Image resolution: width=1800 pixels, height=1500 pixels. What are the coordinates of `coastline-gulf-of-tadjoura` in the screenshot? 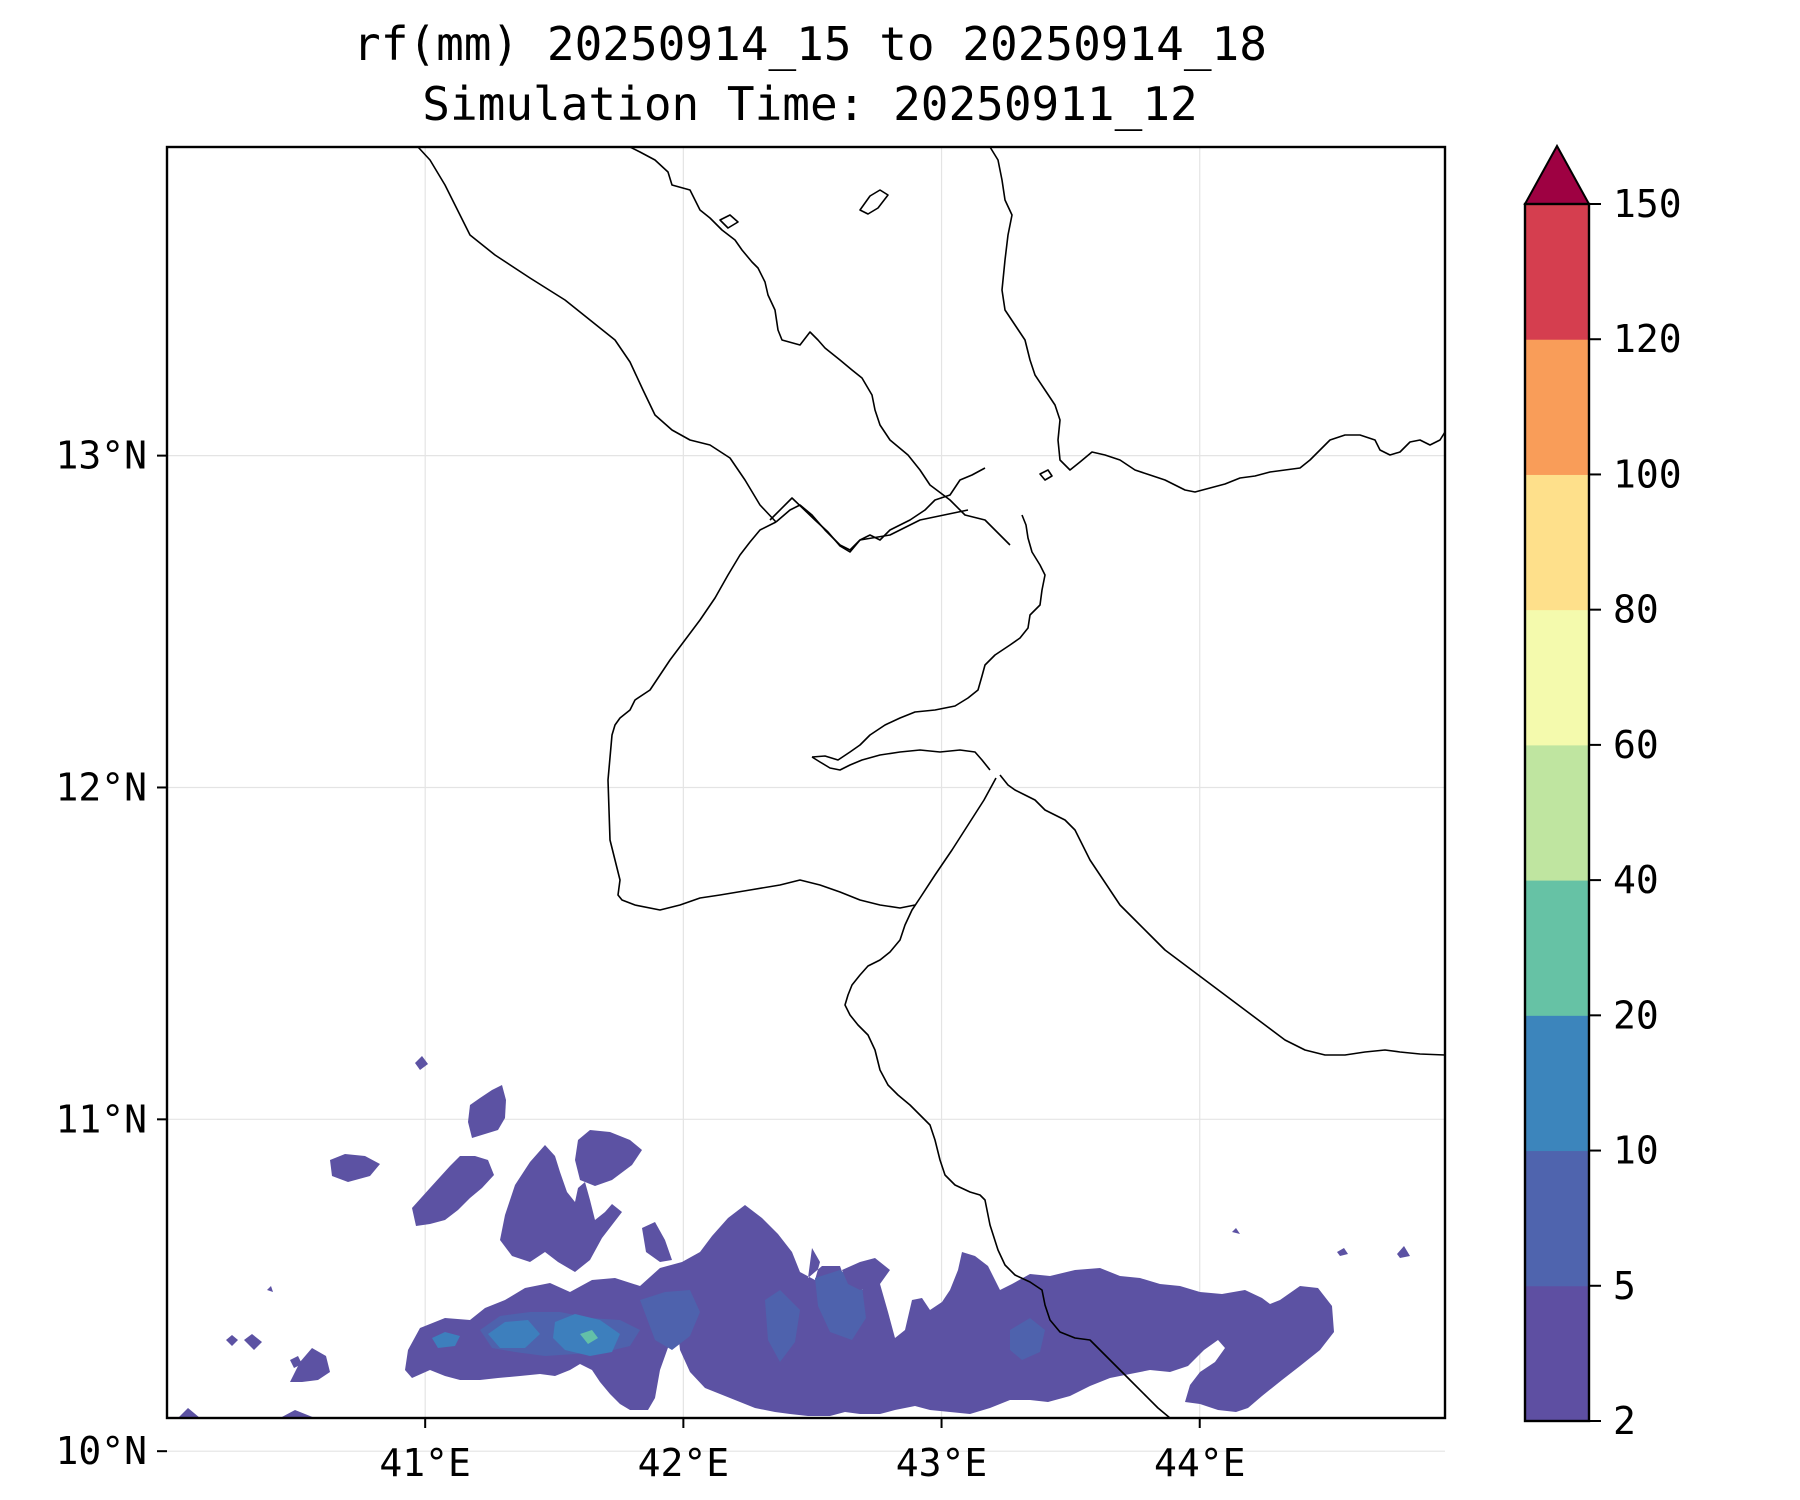 It's located at (880, 509).